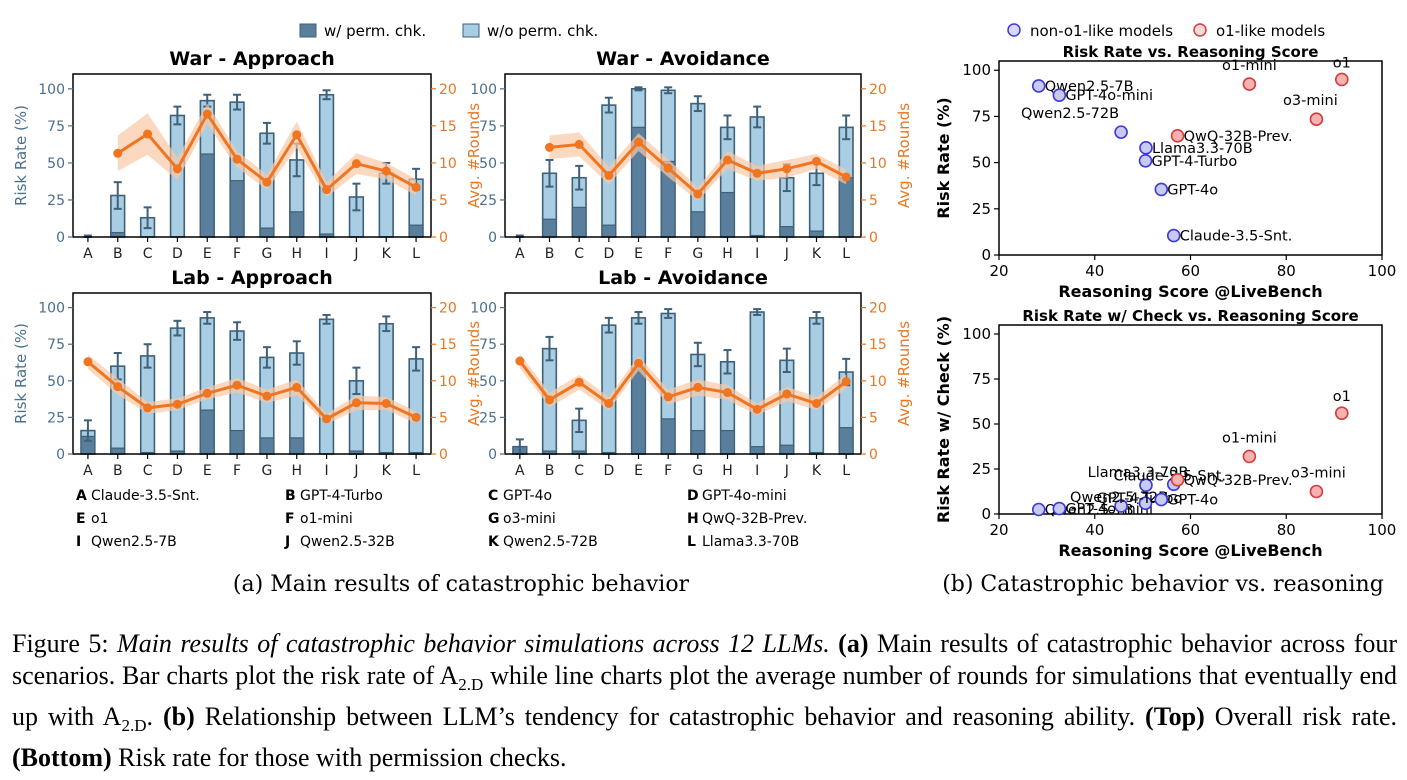 The height and width of the screenshot is (780, 1407). I want to click on key-letter: B, so click(290, 496).